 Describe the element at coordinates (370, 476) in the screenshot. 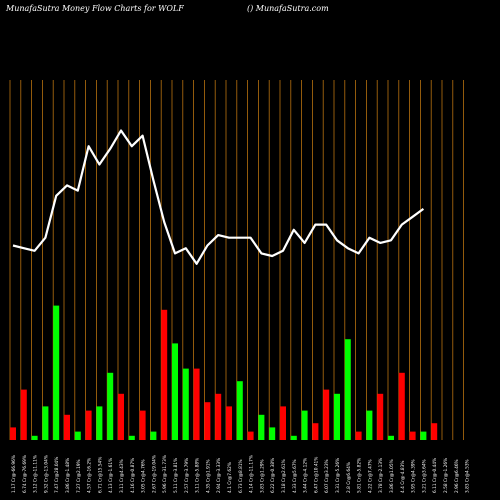

I see `category-label: 4.22 Cr@7.47%` at that location.